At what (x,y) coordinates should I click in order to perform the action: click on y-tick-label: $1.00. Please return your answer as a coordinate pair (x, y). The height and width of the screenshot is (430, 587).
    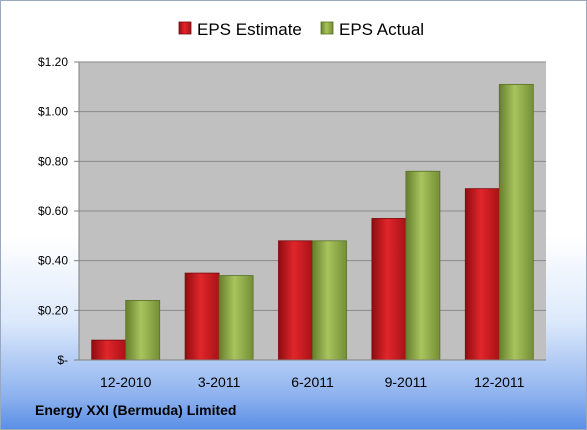
    Looking at the image, I should click on (53, 112).